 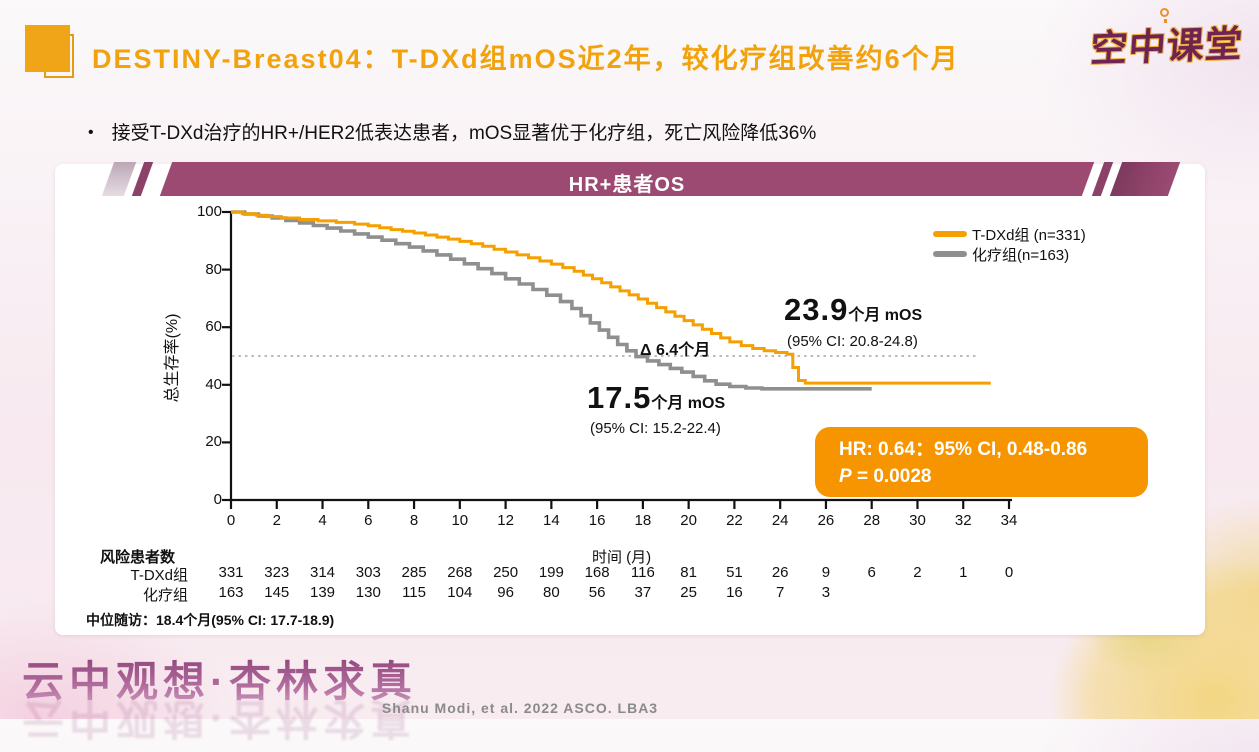 What do you see at coordinates (917, 572) in the screenshot?
I see `risk-value: 2` at bounding box center [917, 572].